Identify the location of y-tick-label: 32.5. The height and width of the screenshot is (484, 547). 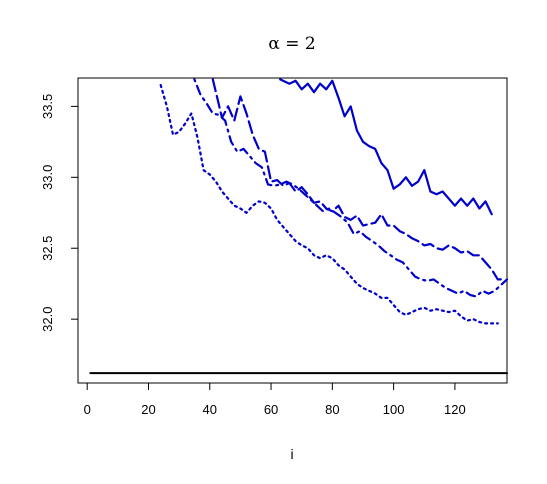
(47, 248).